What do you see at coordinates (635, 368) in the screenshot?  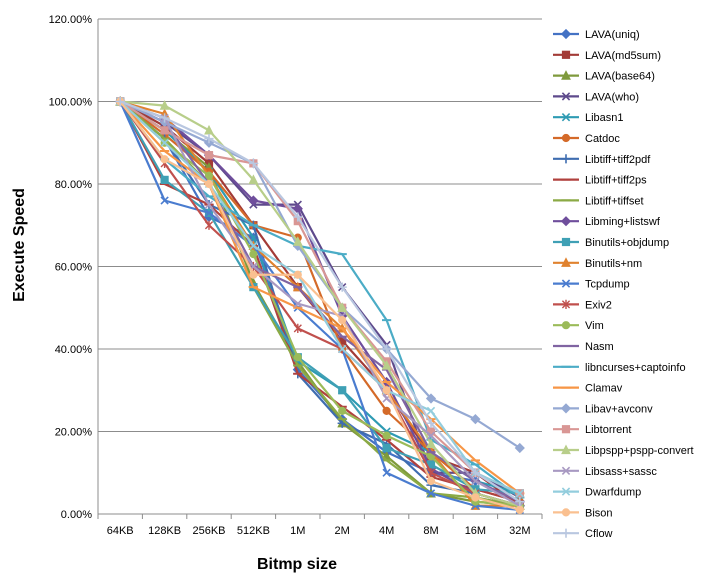 I see `legend-label: libncurses+captoinfo` at bounding box center [635, 368].